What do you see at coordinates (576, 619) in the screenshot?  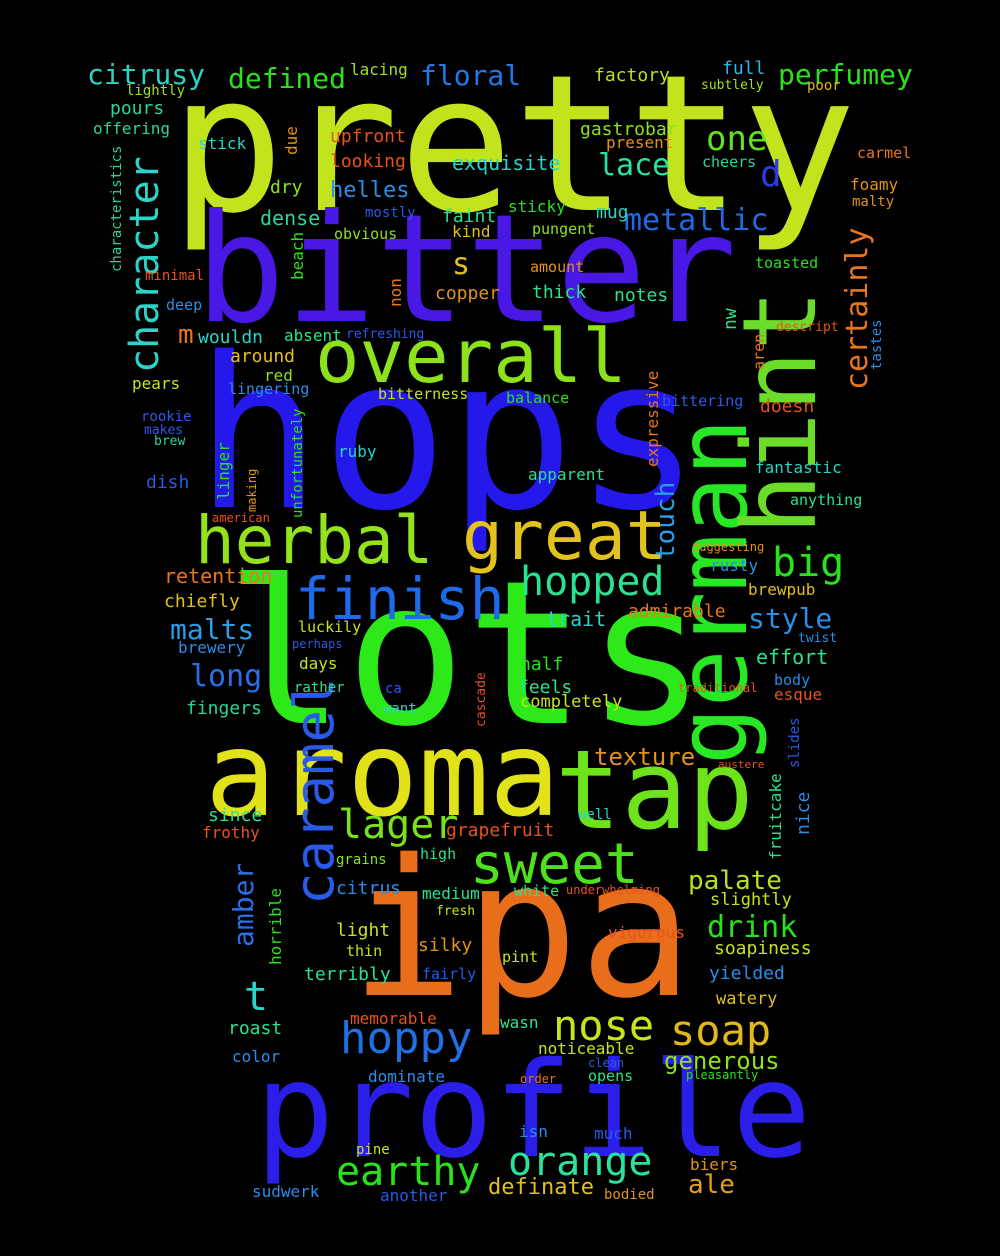 I see `word-trait: trait` at bounding box center [576, 619].